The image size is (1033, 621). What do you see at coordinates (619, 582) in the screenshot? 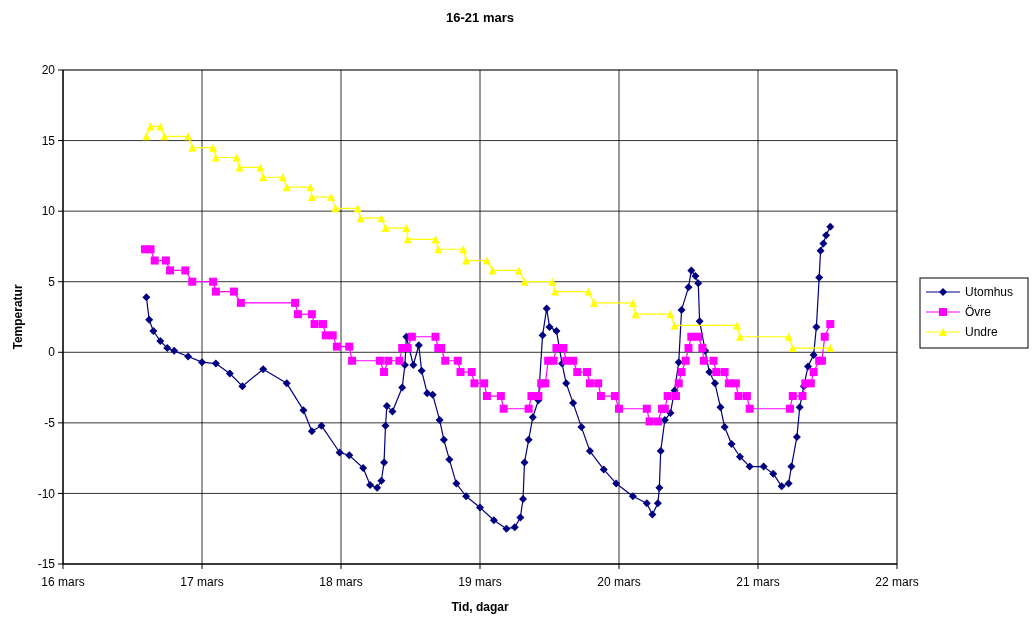
I see `x-tick-label: 20 mars` at bounding box center [619, 582].